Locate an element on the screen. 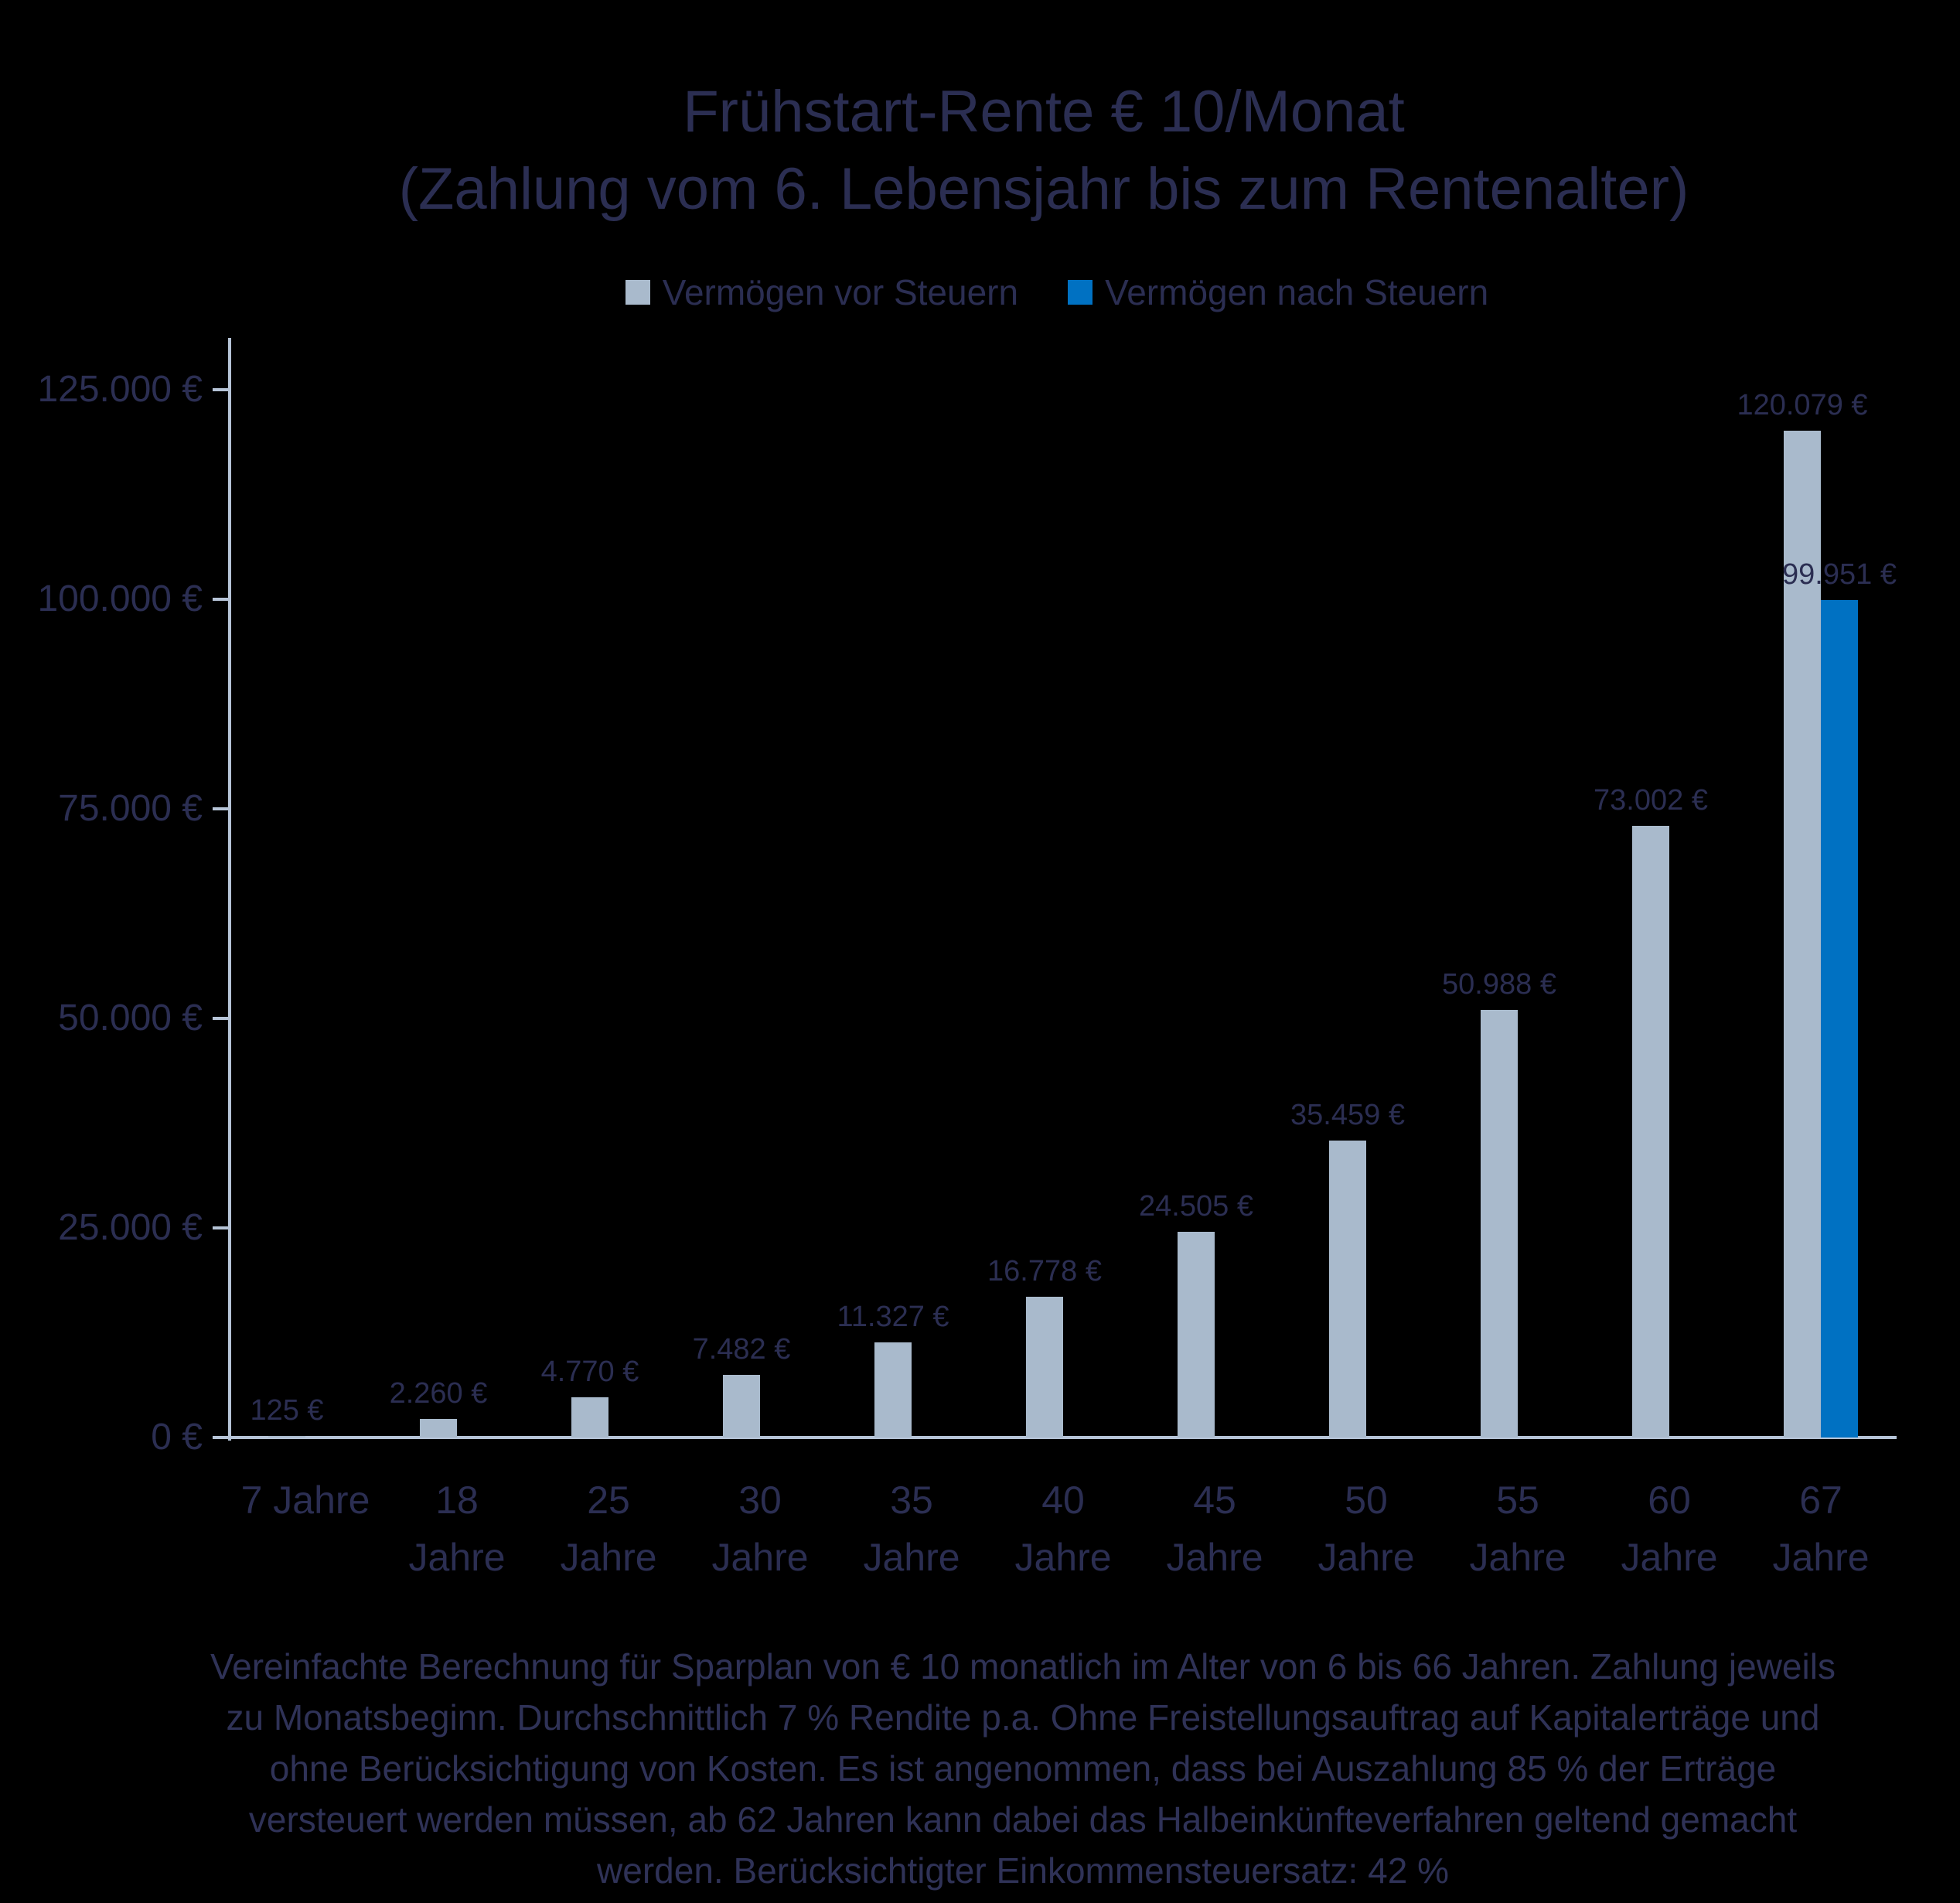 The height and width of the screenshot is (1903, 1960). x-axis-category-label-line1: 18 is located at coordinates (457, 1500).